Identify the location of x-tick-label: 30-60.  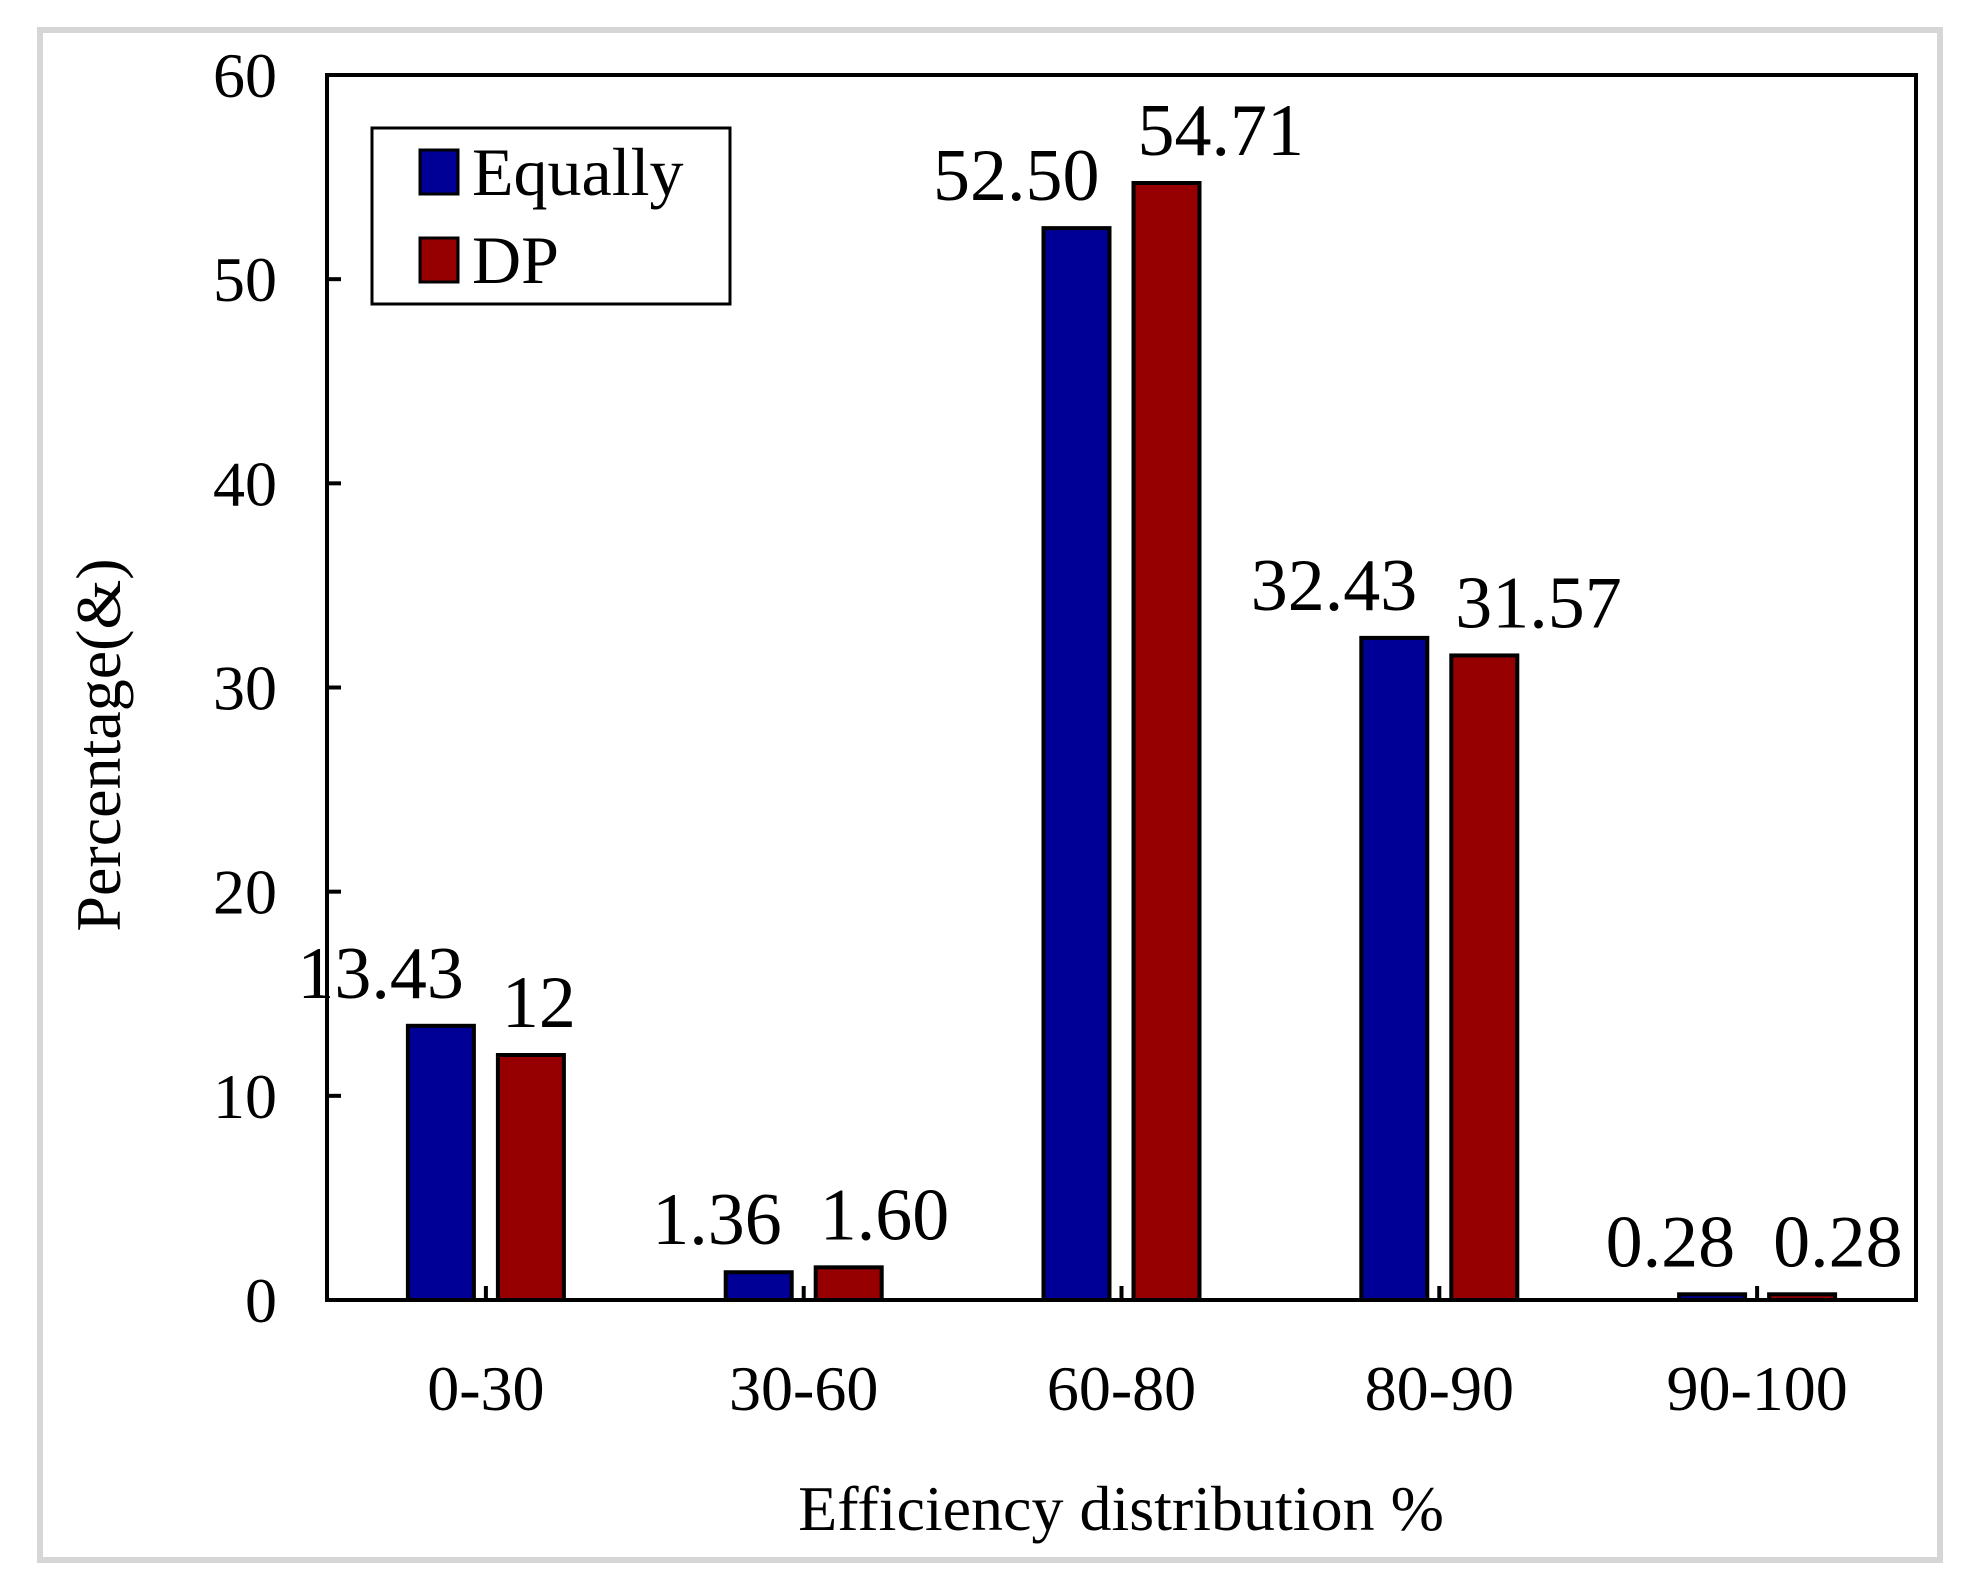
(803, 1388).